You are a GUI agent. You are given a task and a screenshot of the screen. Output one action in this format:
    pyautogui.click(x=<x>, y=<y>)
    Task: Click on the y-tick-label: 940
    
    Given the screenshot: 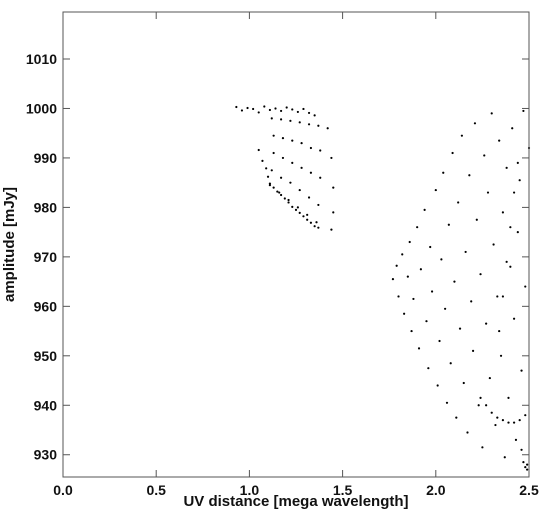 What is the action you would take?
    pyautogui.click(x=46, y=405)
    